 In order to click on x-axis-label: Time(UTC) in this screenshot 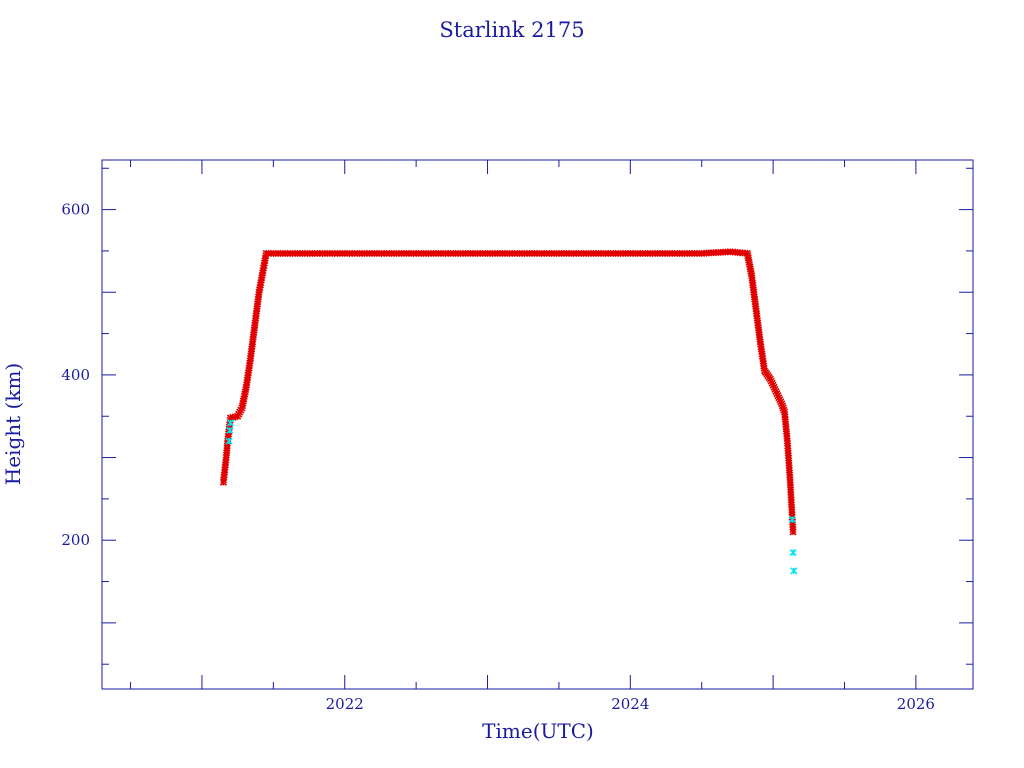, I will do `click(538, 731)`.